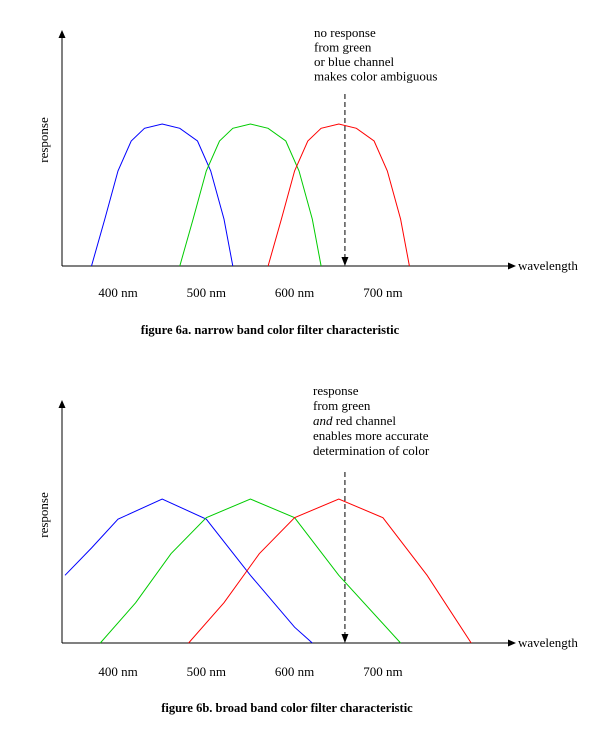  What do you see at coordinates (375, 76) in the screenshot?
I see `annotation-text: makes color ambiguous` at bounding box center [375, 76].